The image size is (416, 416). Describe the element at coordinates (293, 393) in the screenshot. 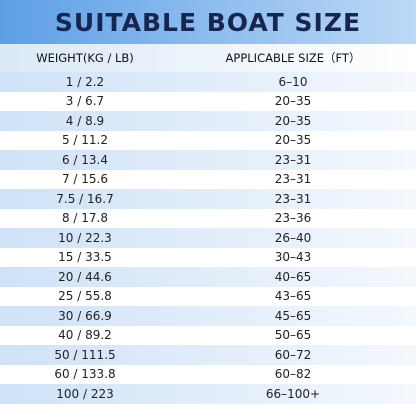

I see `table-cell: 66–100+` at that location.